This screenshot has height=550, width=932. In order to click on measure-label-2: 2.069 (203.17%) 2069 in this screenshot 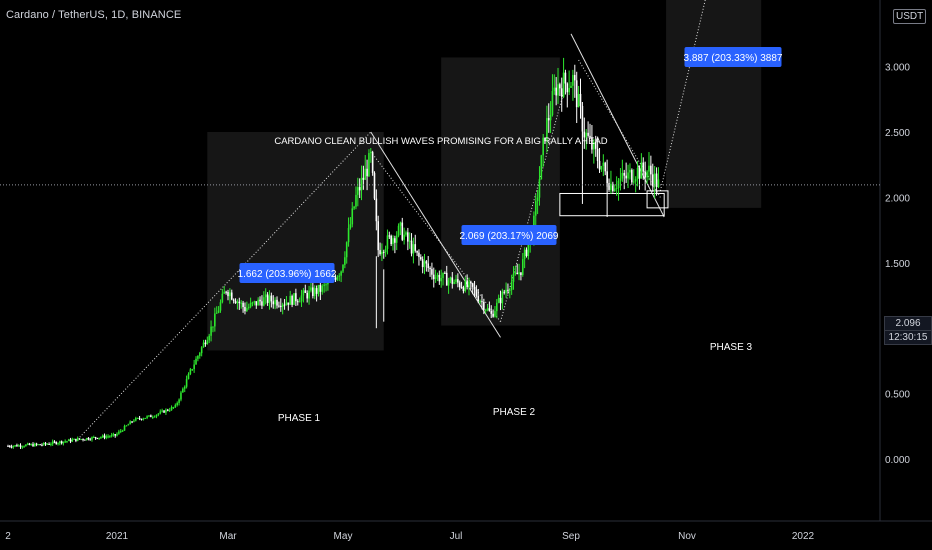, I will do `click(509, 235)`.